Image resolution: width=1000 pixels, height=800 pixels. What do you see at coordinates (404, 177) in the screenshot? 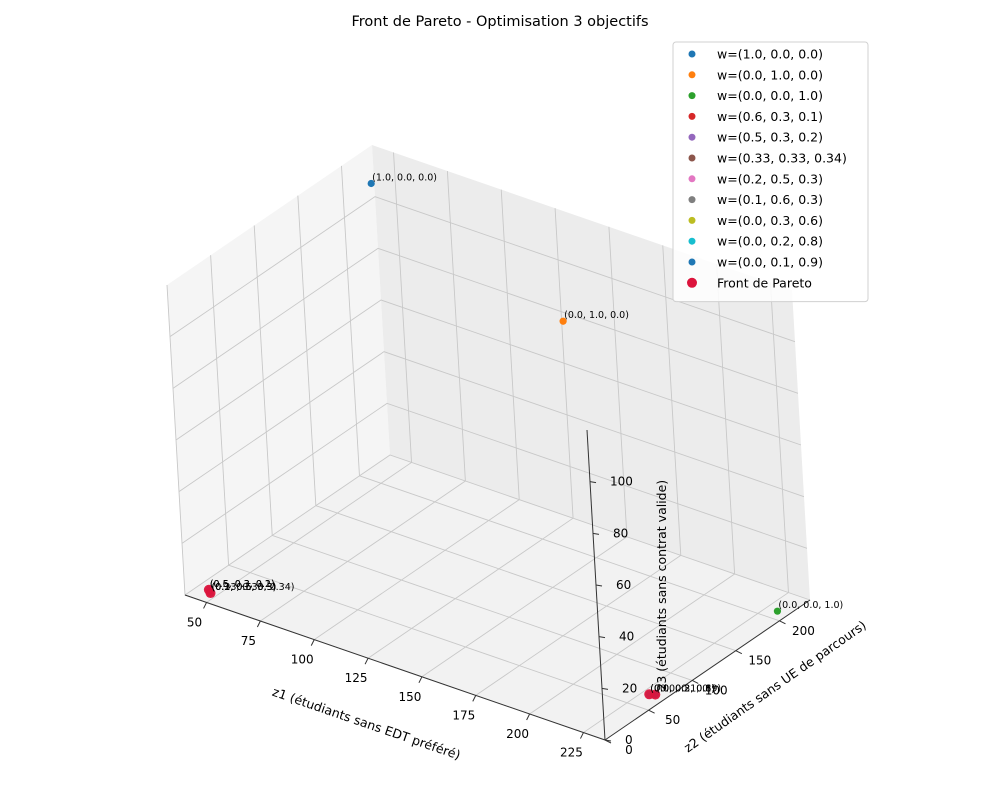
I see `point-annotation: (1.0, 0.0, 0.0)` at bounding box center [404, 177].